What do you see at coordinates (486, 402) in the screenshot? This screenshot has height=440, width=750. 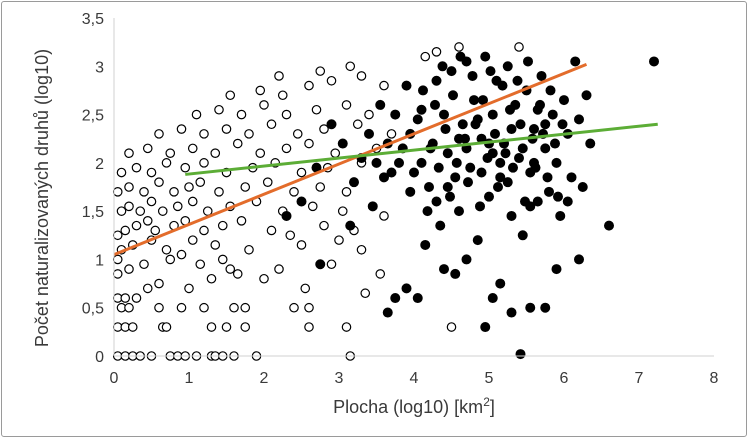 I see `x-axis-title-superscript: 2` at bounding box center [486, 402].